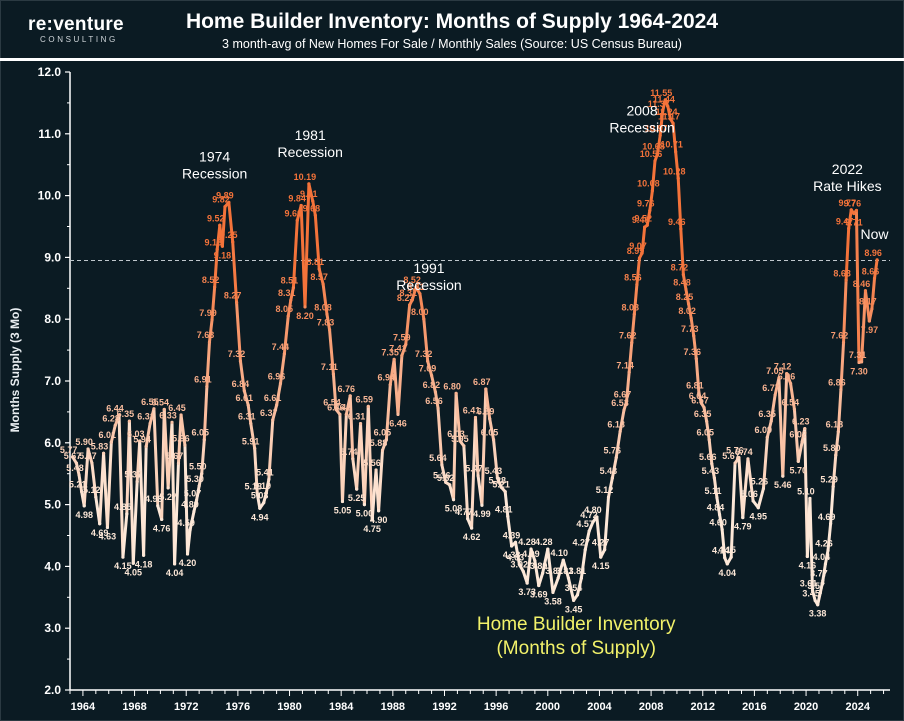  What do you see at coordinates (310, 135) in the screenshot?
I see `event-annotation: 1981` at bounding box center [310, 135].